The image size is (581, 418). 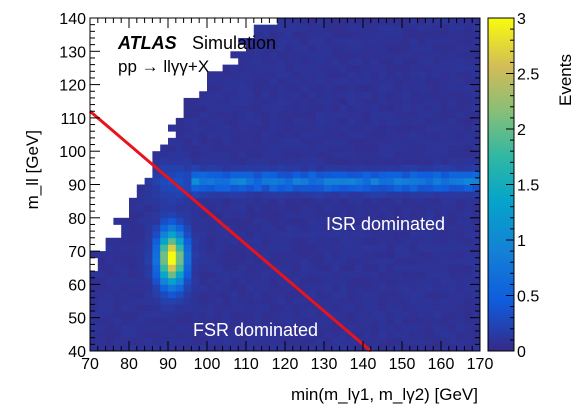 I want to click on y-tick-label: 110, so click(x=73, y=119).